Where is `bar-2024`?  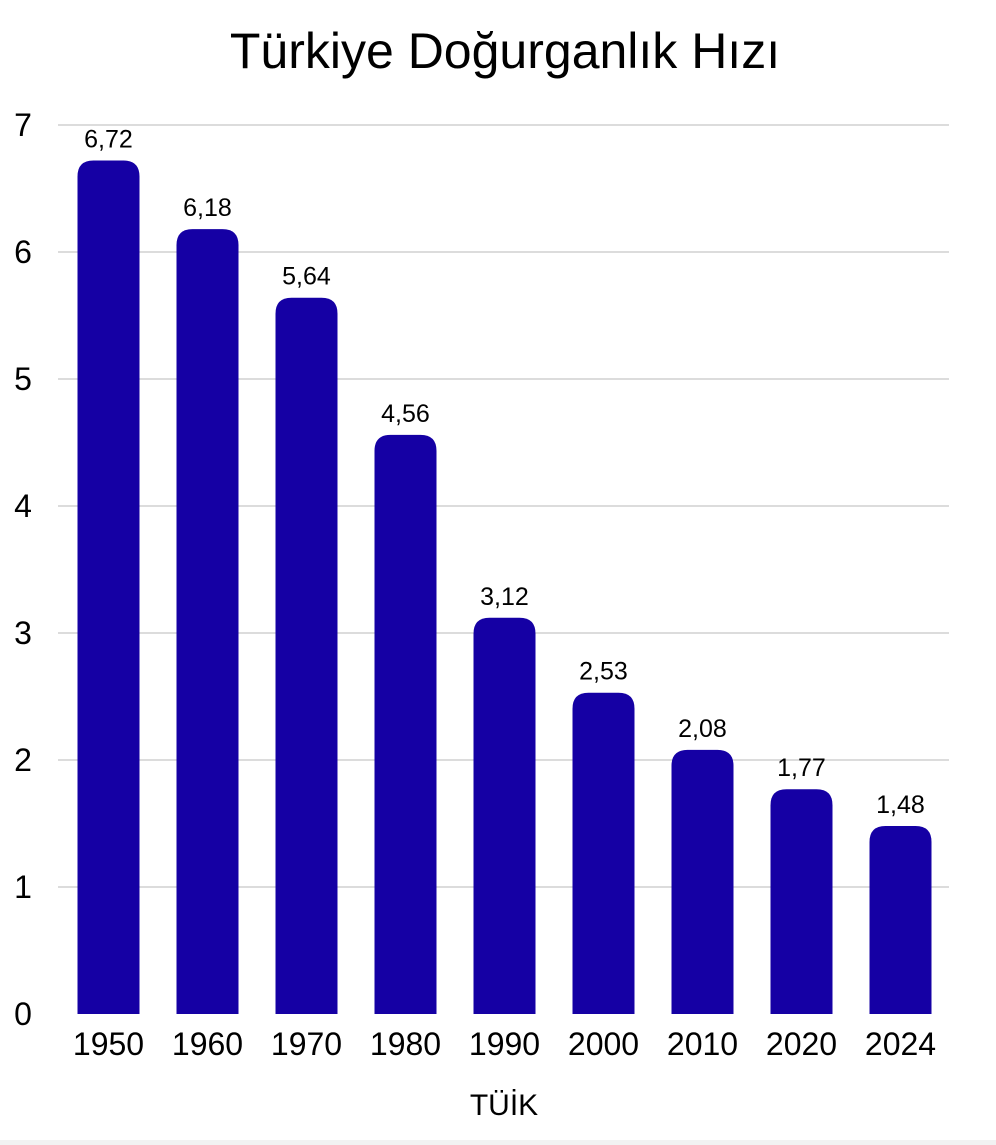 bar-2024 is located at coordinates (900, 920).